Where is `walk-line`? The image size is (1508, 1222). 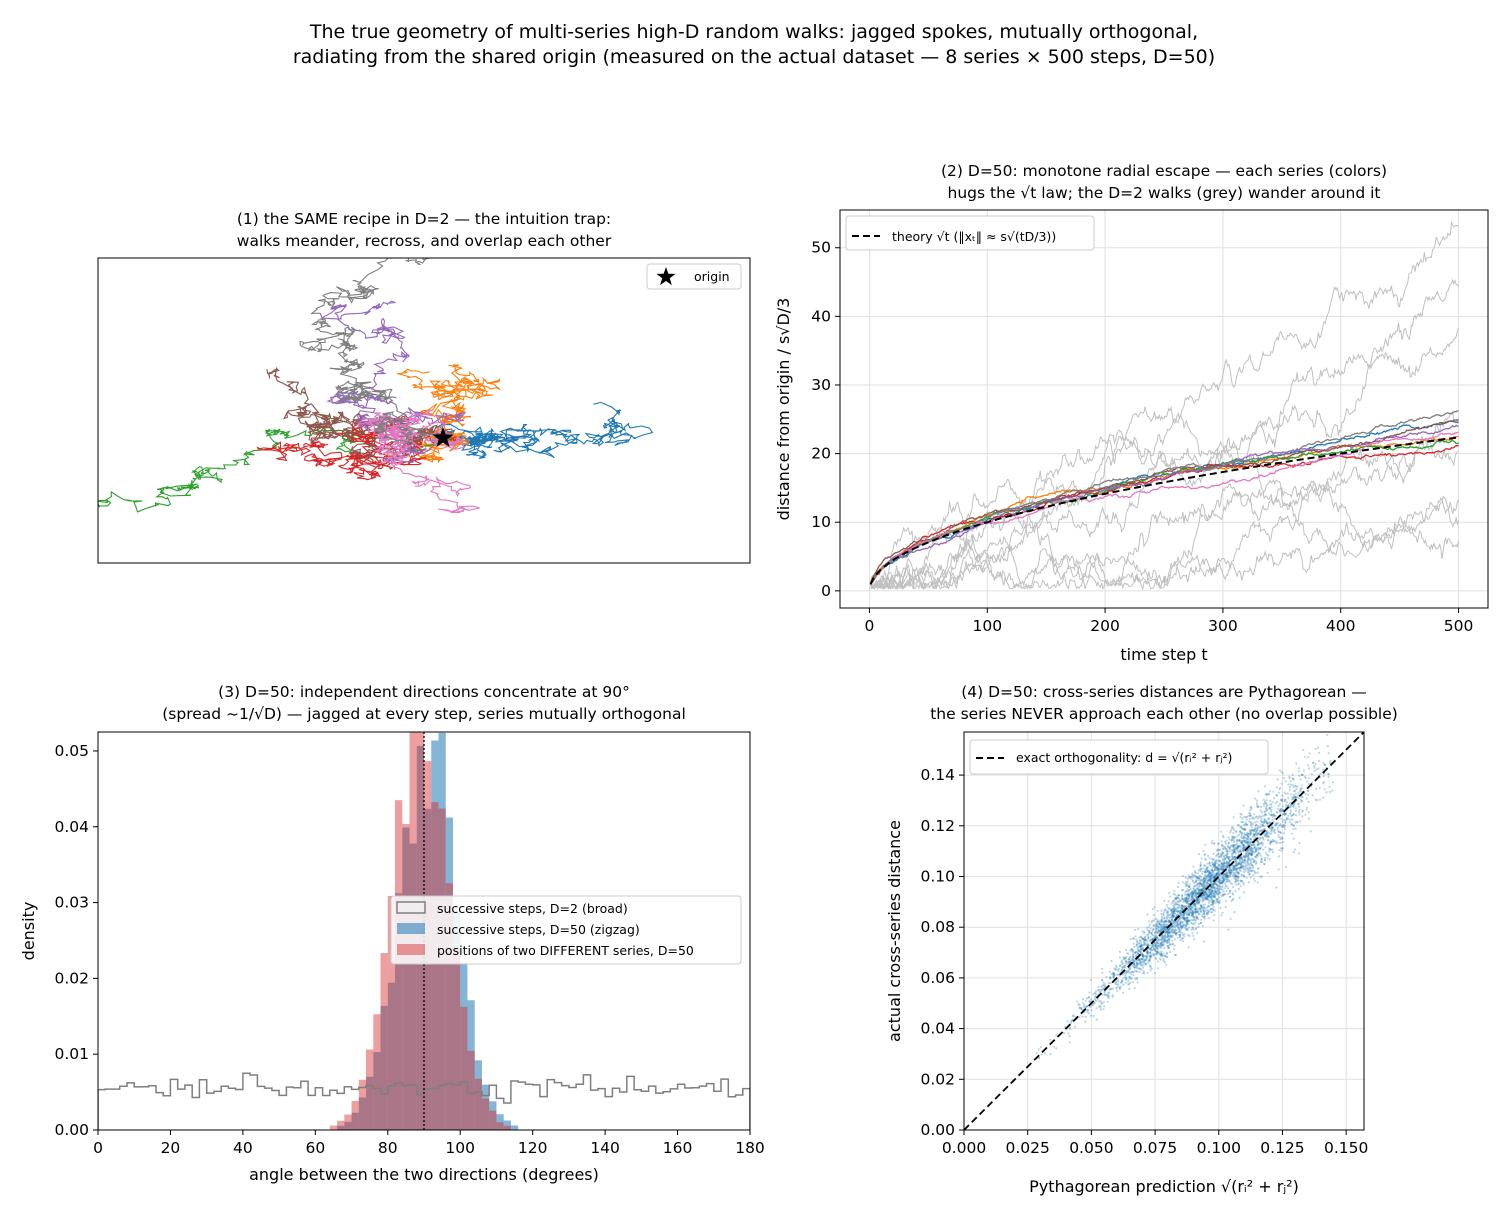
walk-line is located at coordinates (418, 461).